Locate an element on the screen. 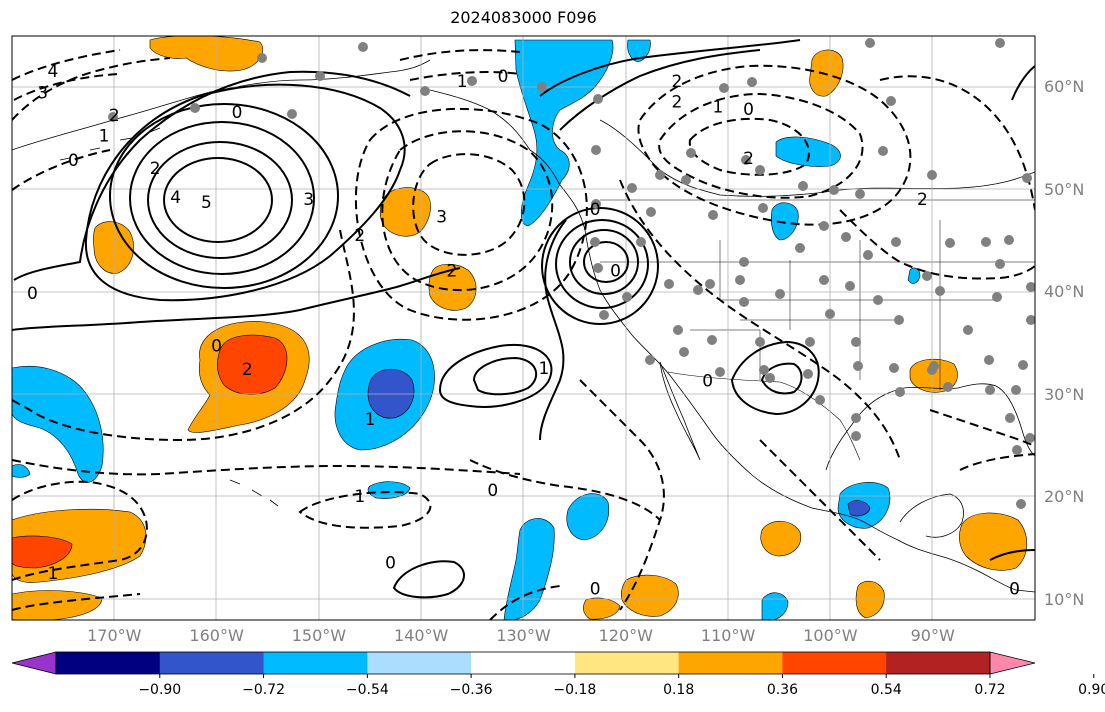 The image size is (1105, 712). colorbar-tick-label: 0.90 is located at coordinates (1091, 690).